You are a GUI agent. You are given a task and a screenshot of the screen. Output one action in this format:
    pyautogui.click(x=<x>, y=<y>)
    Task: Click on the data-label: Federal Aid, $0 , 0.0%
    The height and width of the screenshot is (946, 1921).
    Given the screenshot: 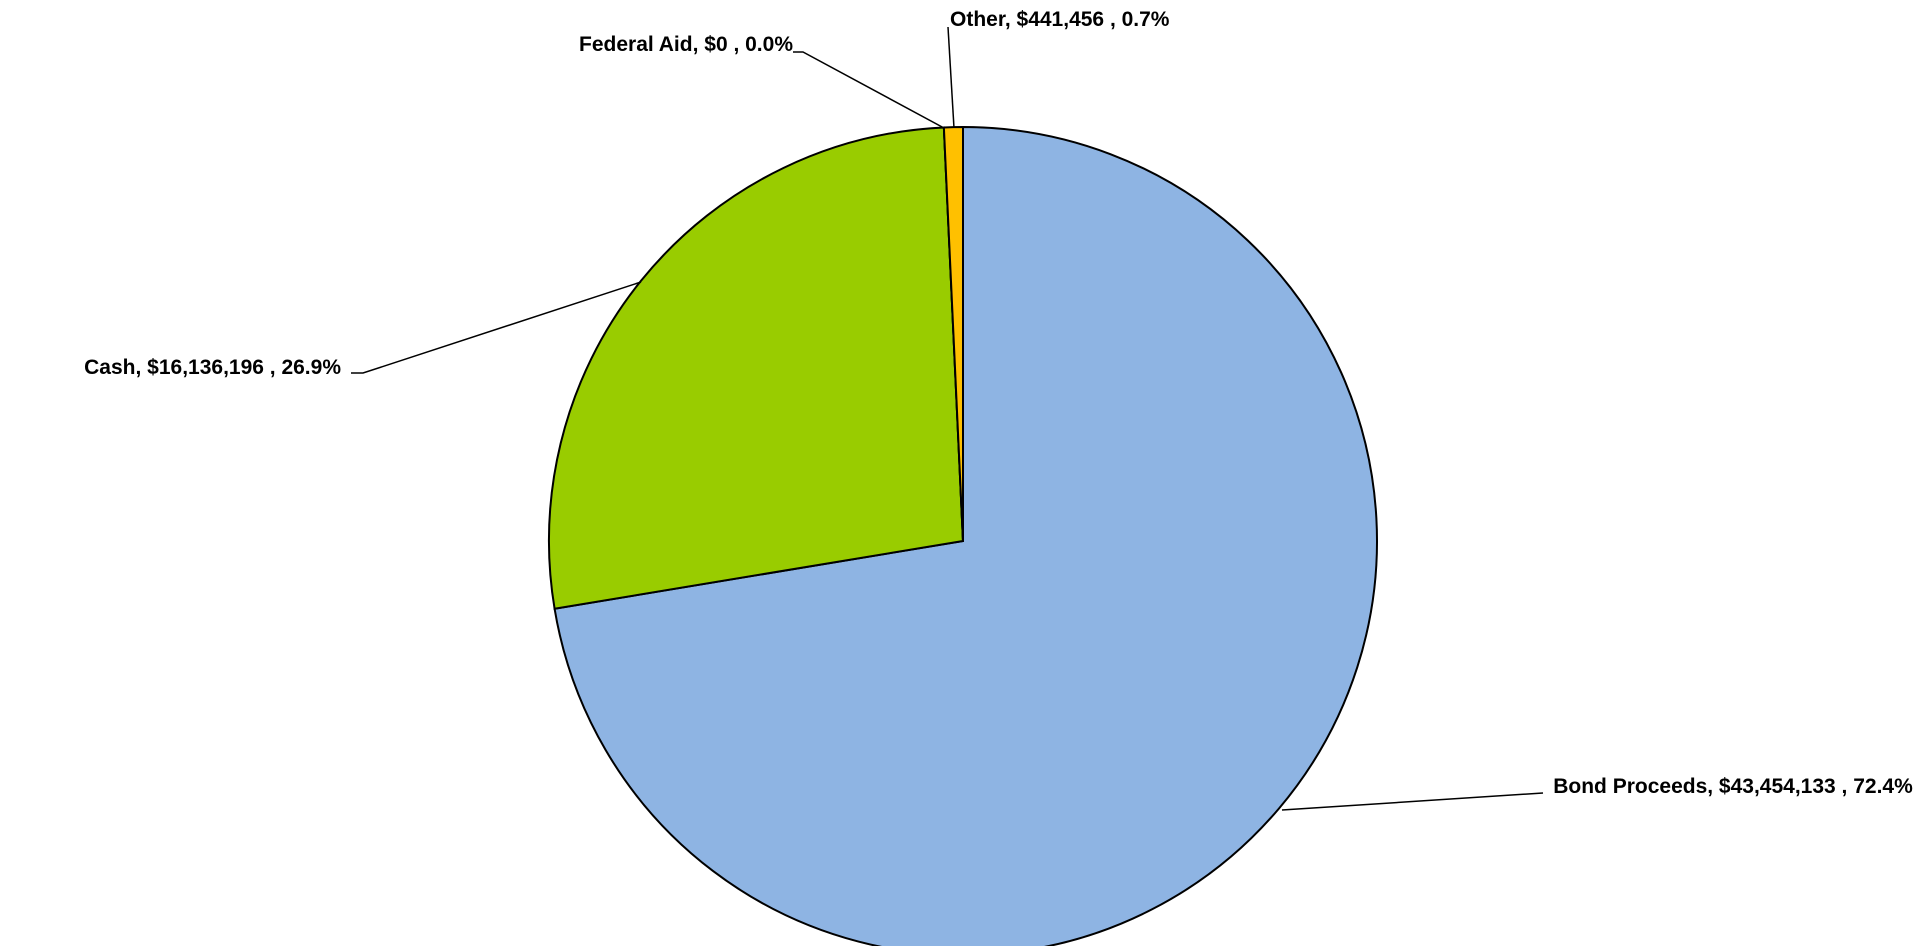 What is the action you would take?
    pyautogui.click(x=686, y=44)
    